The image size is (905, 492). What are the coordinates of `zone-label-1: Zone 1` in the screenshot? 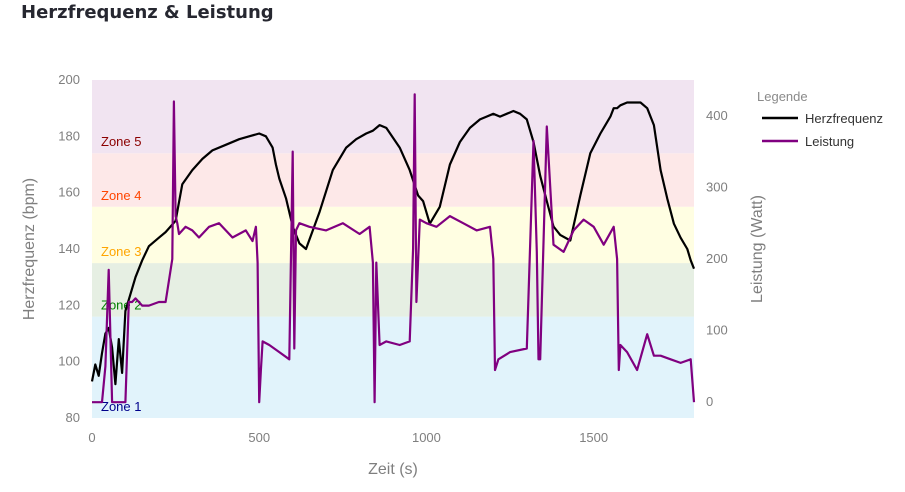 It's located at (121, 406).